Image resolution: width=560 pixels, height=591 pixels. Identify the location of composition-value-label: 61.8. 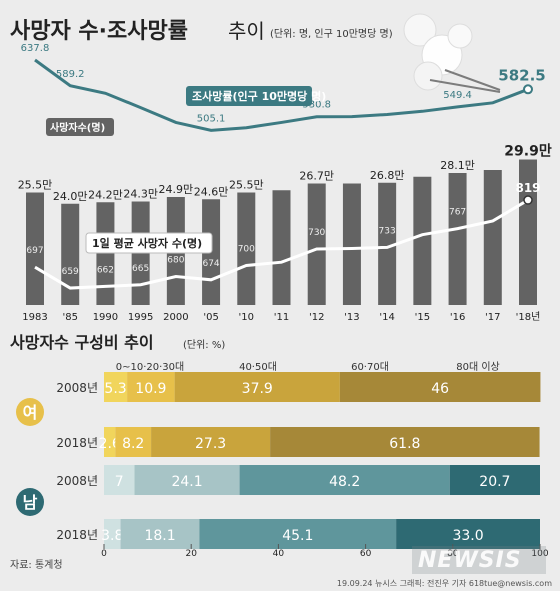
(404, 444).